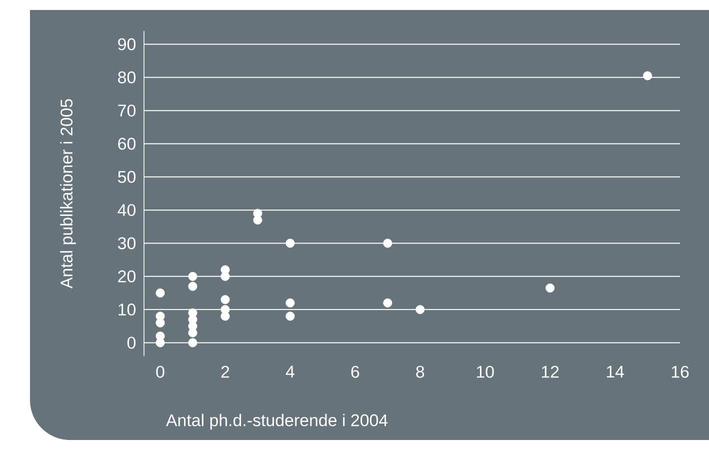  Describe the element at coordinates (127, 243) in the screenshot. I see `y-tick-label: 30` at that location.